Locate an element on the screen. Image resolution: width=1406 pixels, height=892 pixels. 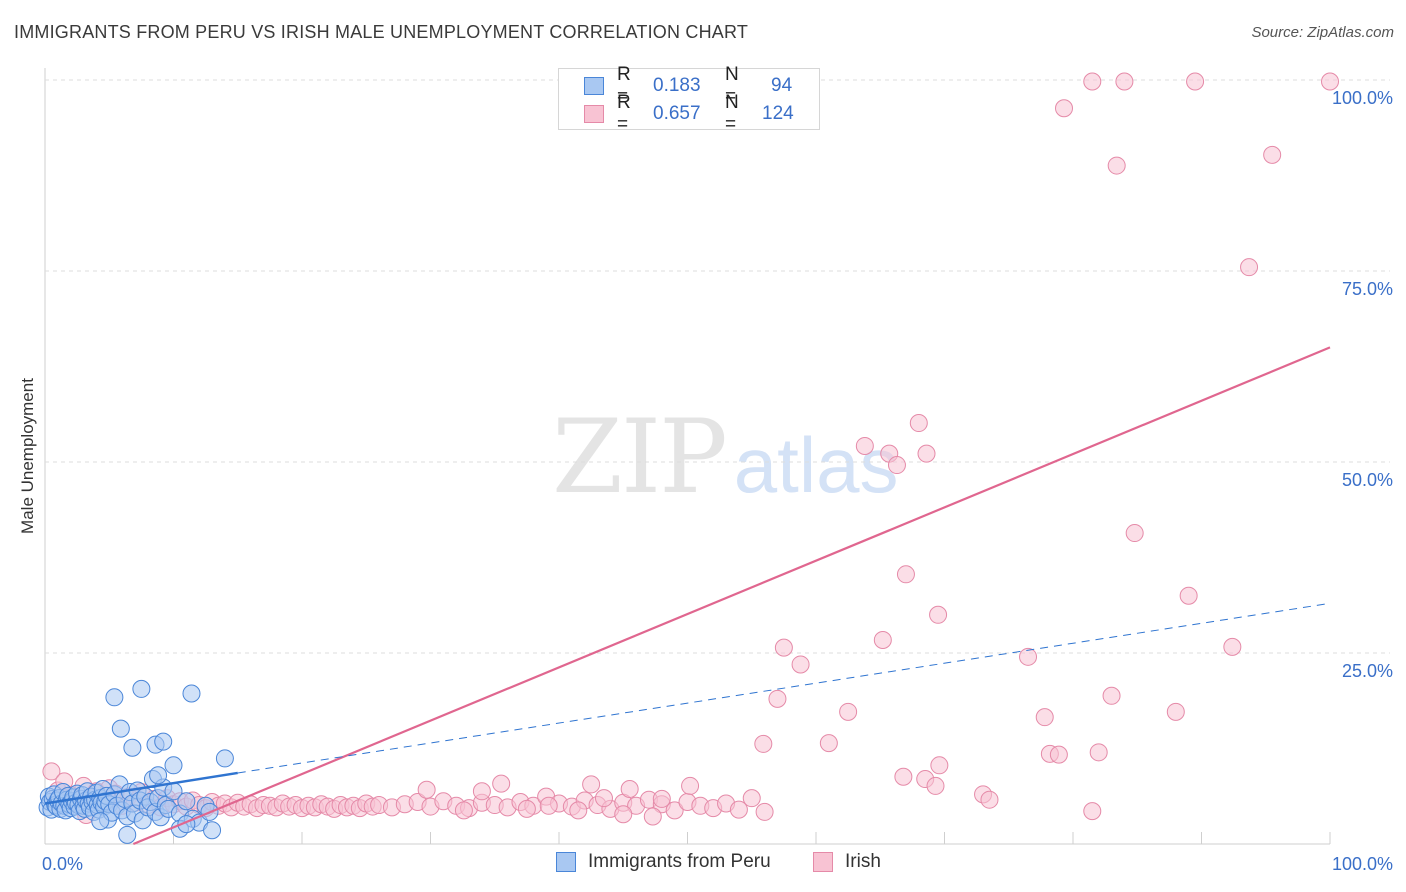
peru-r-label: R = is located at coordinates (624, 85).